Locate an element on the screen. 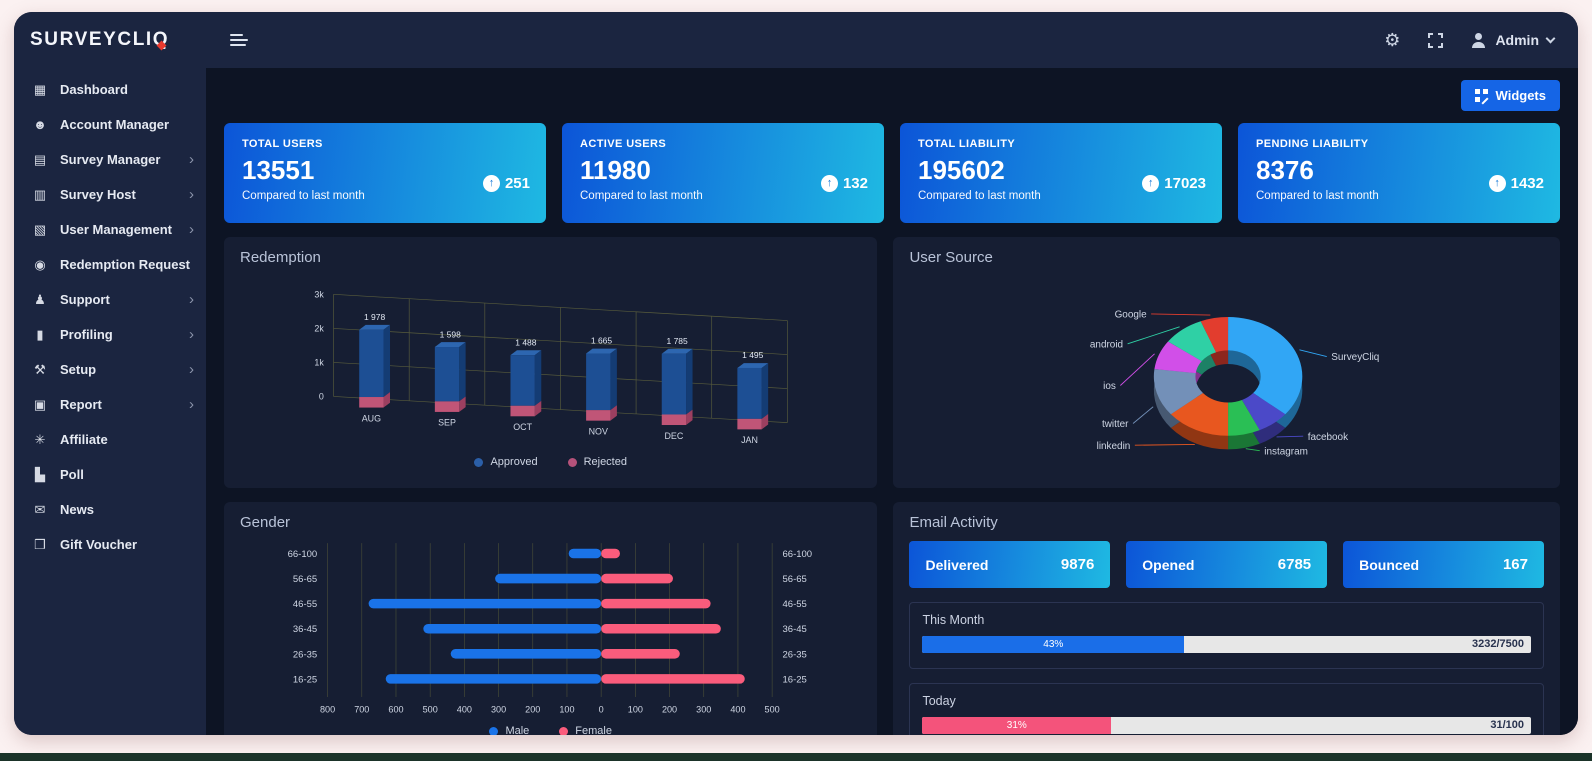 The image size is (1592, 761). sidebar-item-poll: ▙ Poll is located at coordinates (110, 474).